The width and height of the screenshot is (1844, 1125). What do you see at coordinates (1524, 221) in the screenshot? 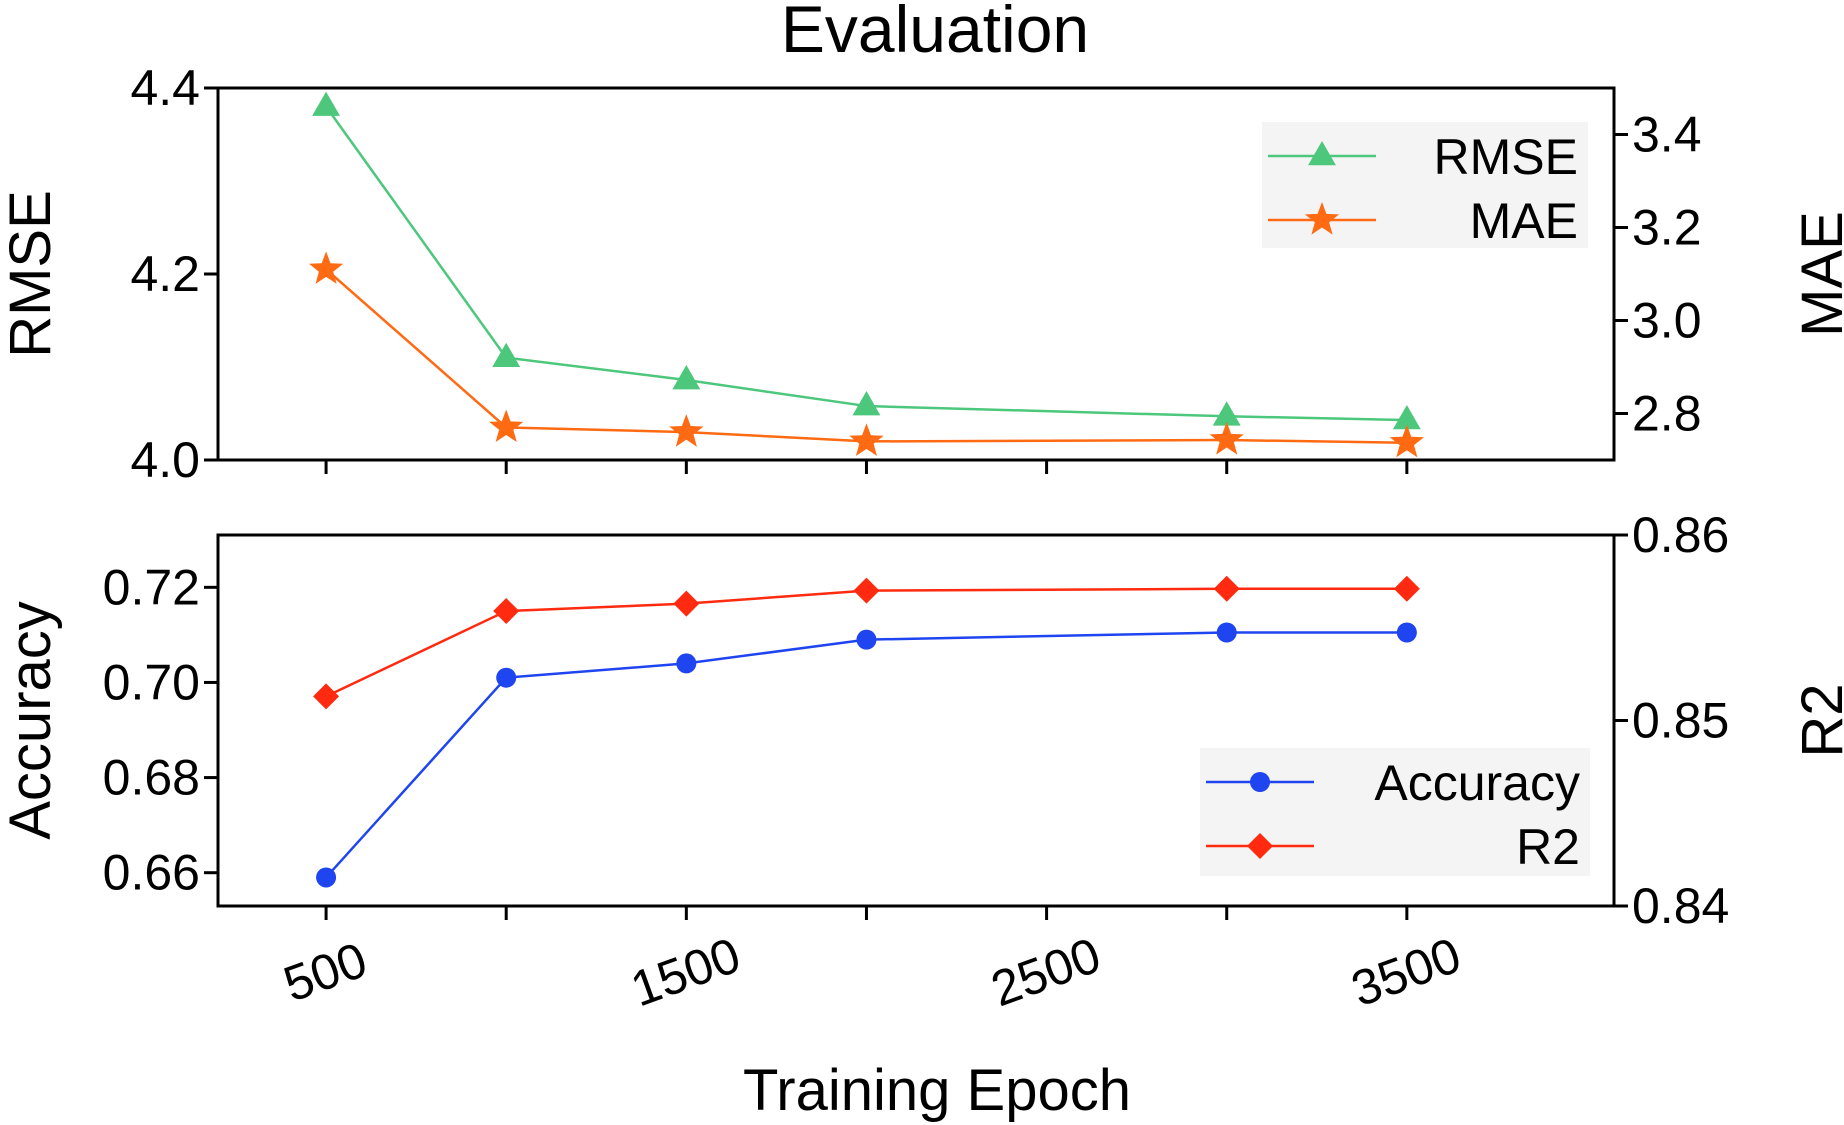
I see `legend-label: MAE` at bounding box center [1524, 221].